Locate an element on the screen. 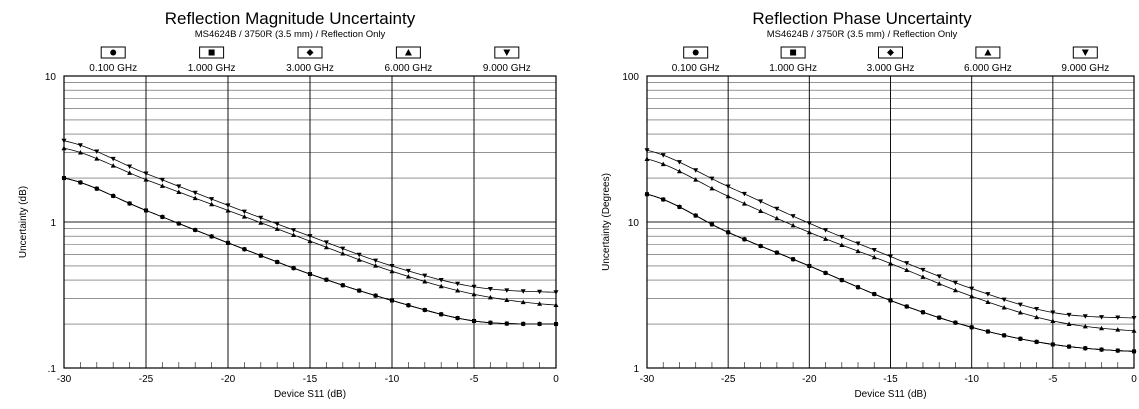 The width and height of the screenshot is (1139, 409). legend-label: 6.000 GHz is located at coordinates (408, 68).